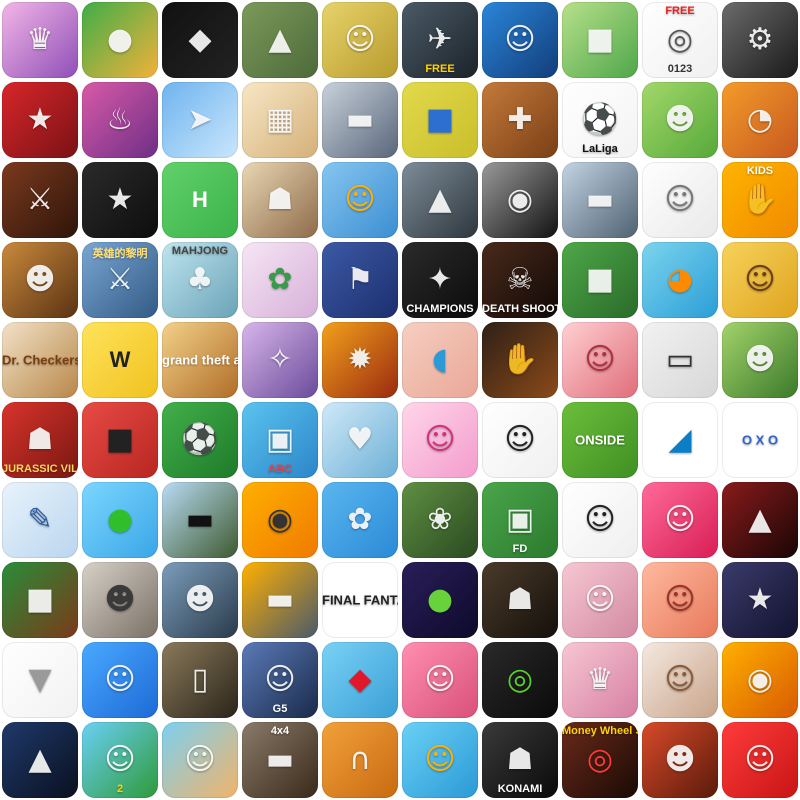  Describe the element at coordinates (200, 440) in the screenshot. I see `app-tile: ⚽` at that location.